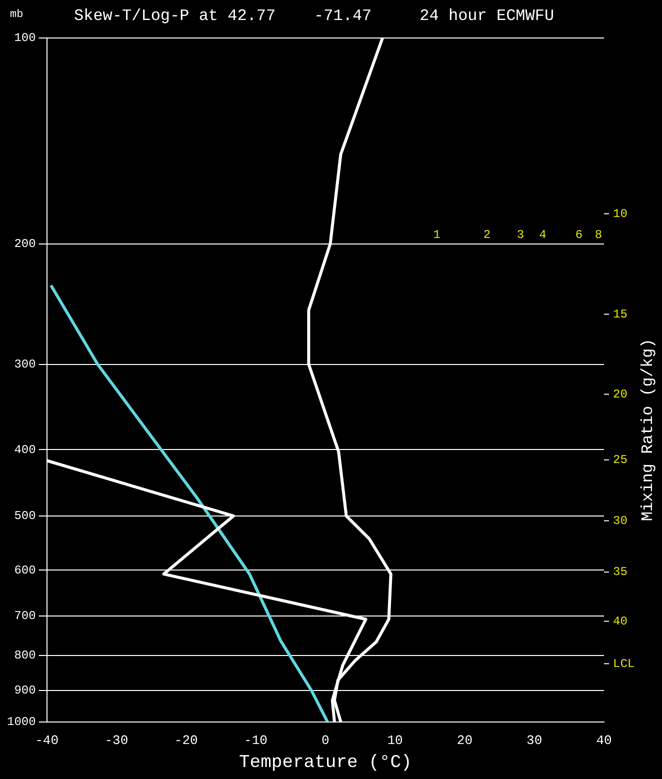  Describe the element at coordinates (464, 740) in the screenshot. I see `x-tick-label: 20` at that location.